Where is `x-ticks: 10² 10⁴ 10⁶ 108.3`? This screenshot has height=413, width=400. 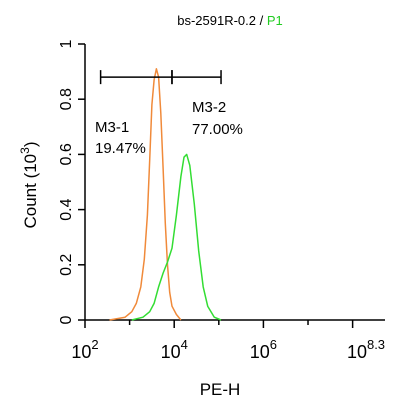
x-ticks: 10² 10⁴ 10⁶ 108.3 is located at coordinates (228, 341).